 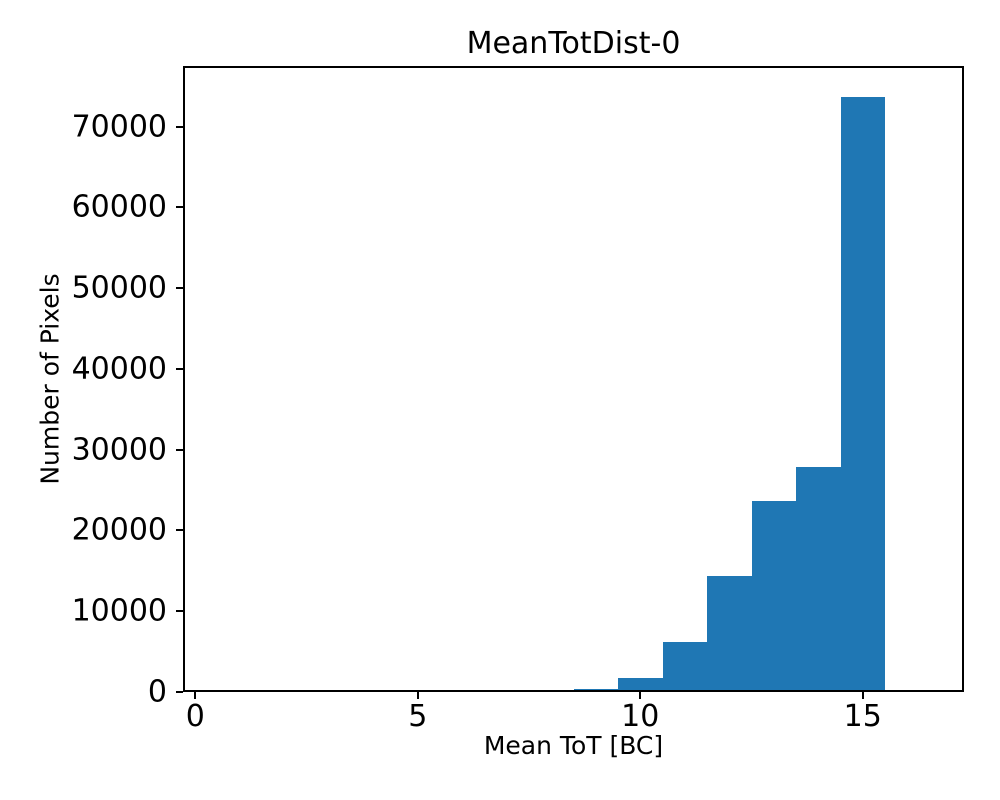 I want to click on y-axis-label: Number of Pixels, so click(x=50, y=379).